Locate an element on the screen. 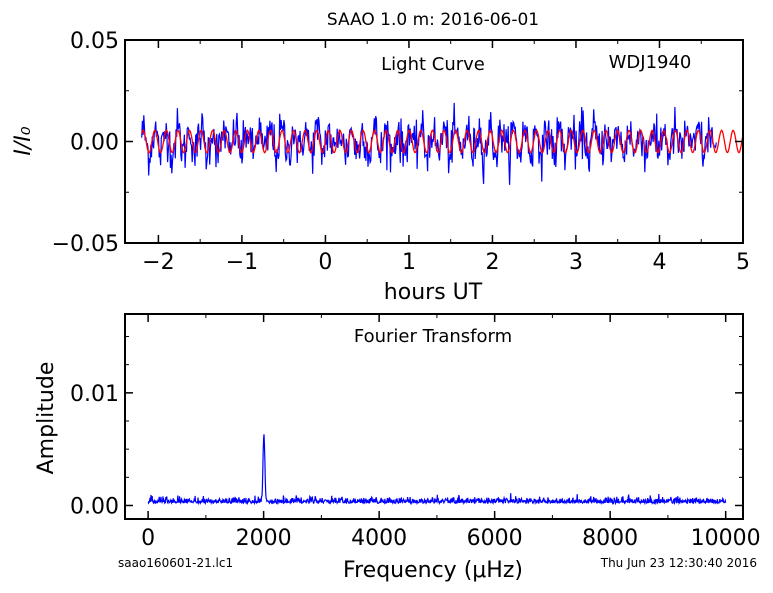 Image resolution: width=773 pixels, height=593 pixels. footer-timestamp: Thu Jun 23 12:30:40 2016 is located at coordinates (678, 563).